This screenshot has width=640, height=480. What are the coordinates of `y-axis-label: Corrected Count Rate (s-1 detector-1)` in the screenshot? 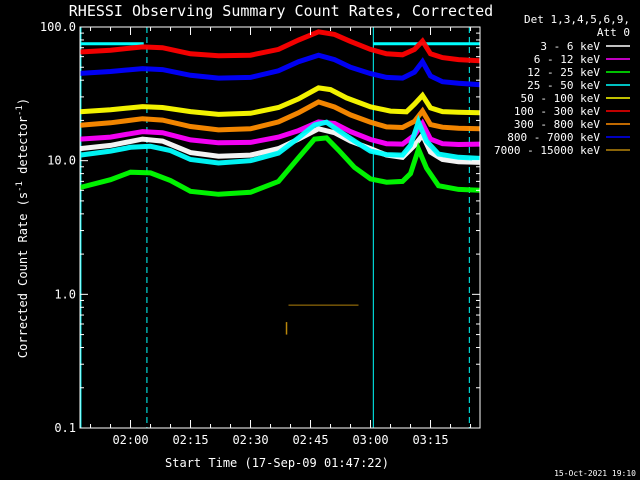 It's located at (22, 228).